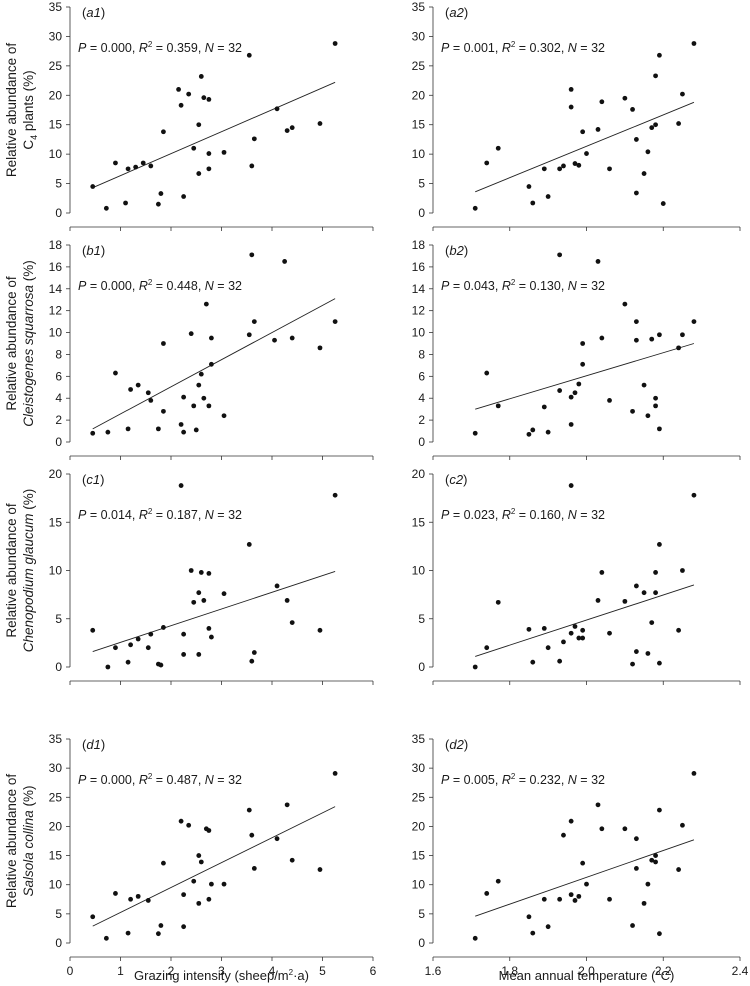  What do you see at coordinates (93, 250) in the screenshot?
I see `panel-label: (b1)` at bounding box center [93, 250].